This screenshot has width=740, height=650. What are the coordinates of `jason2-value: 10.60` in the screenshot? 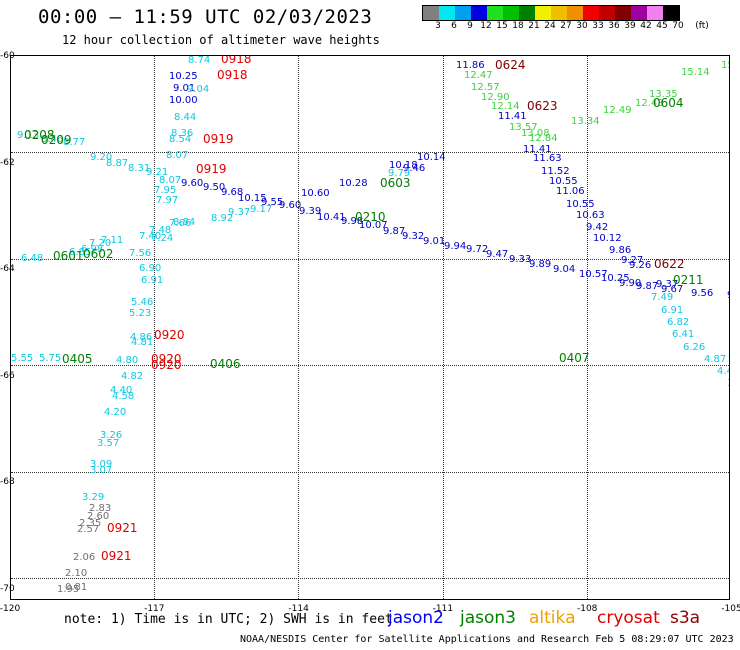 It's located at (315, 193).